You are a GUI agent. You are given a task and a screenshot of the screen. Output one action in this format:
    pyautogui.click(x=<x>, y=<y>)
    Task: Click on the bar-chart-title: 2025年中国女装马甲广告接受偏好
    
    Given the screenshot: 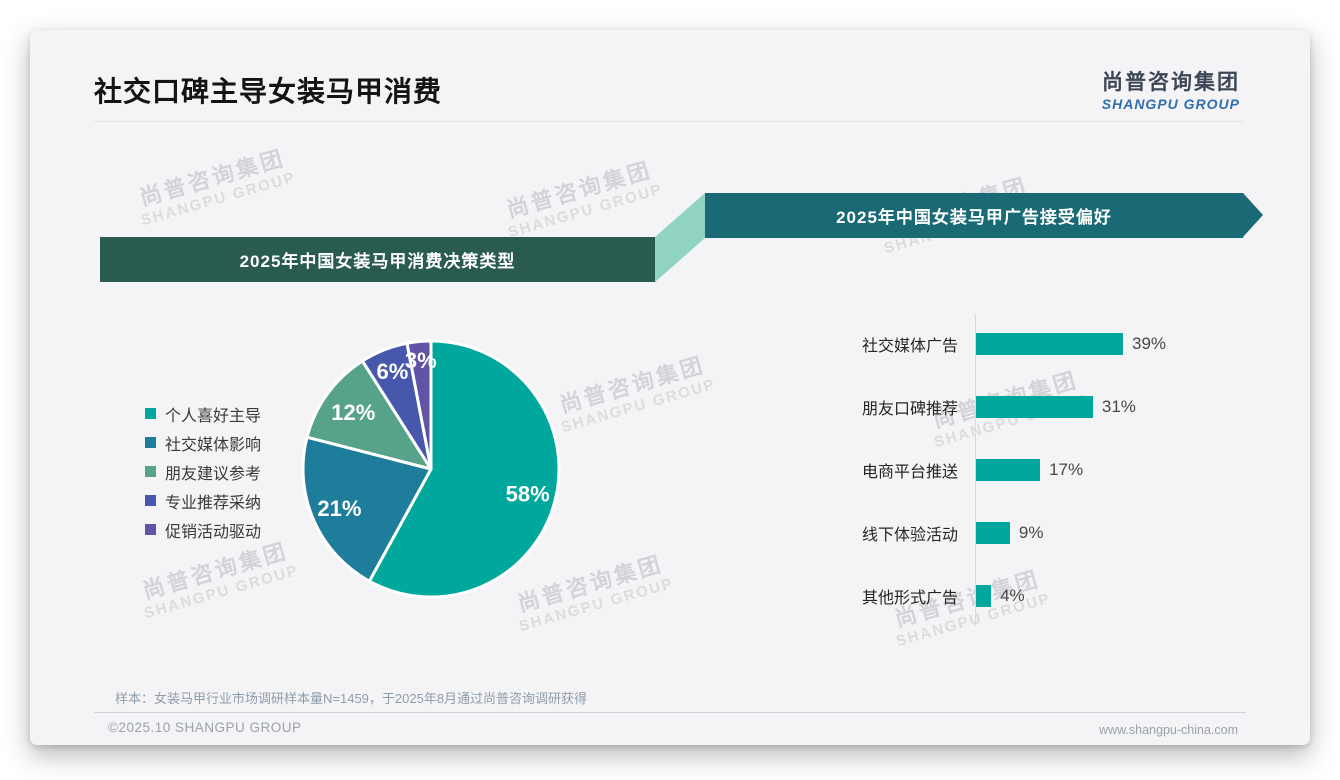 What is the action you would take?
    pyautogui.click(x=974, y=217)
    